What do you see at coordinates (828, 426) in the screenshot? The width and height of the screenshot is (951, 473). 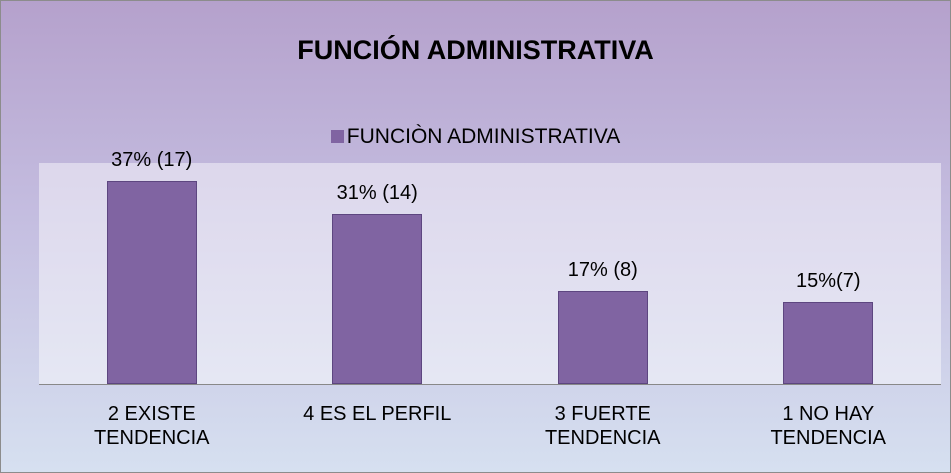 I see `x-tick-label: 1 NO HAY TENDENCIA` at bounding box center [828, 426].